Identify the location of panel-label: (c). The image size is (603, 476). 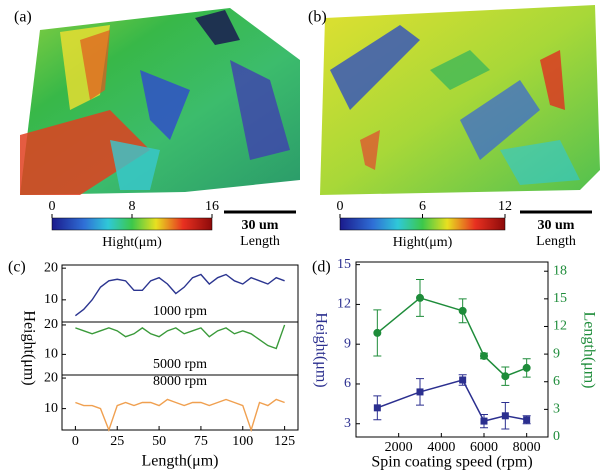
(17, 267).